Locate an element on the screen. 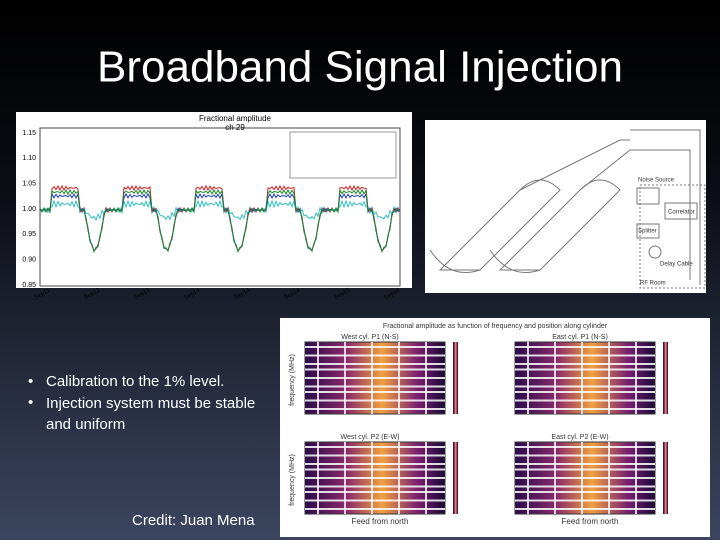 This screenshot has width=720, height=540. diagram-label: RF Room is located at coordinates (653, 284).